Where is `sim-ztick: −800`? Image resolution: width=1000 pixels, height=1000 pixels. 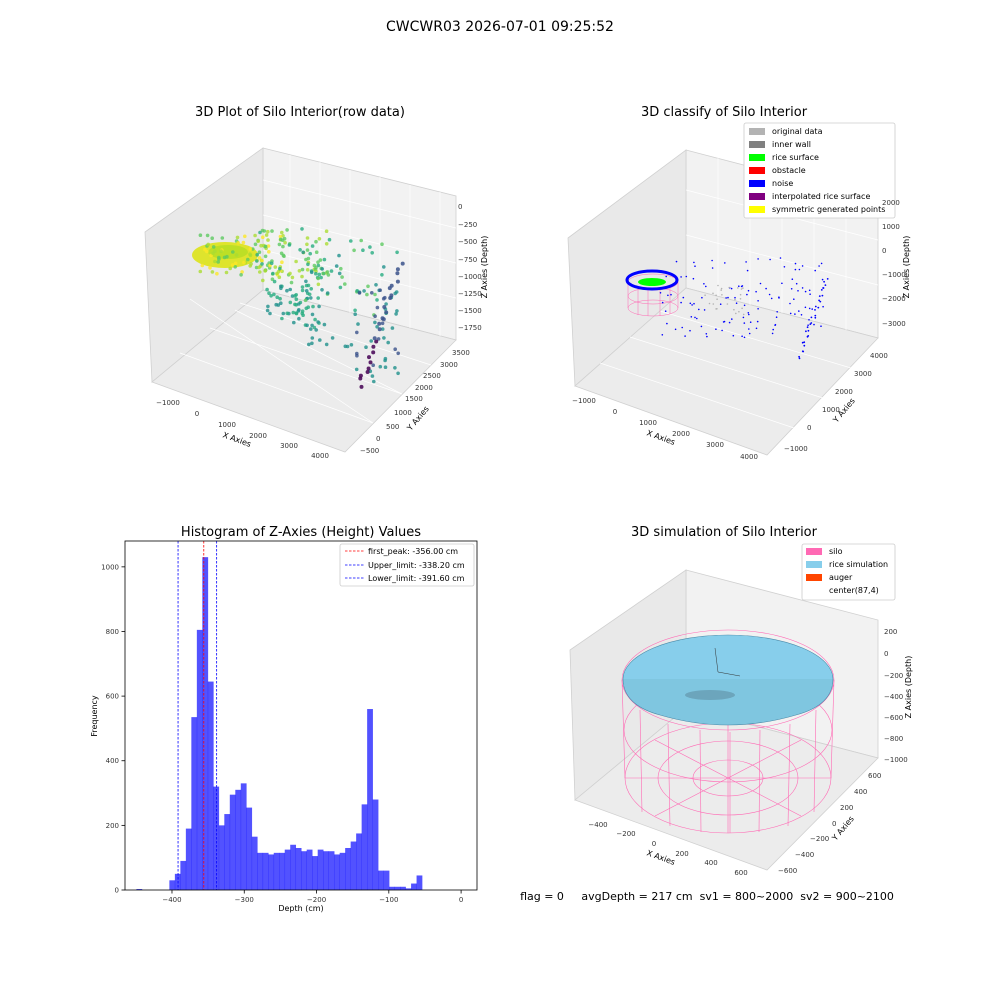
sim-ztick: −800 is located at coordinates (893, 739).